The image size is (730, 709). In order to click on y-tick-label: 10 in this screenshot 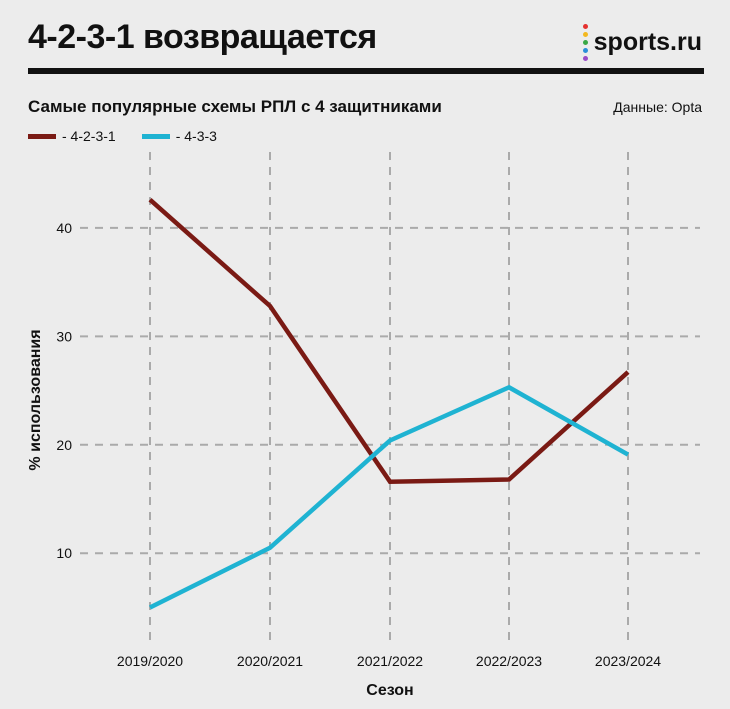, I will do `click(64, 553)`.